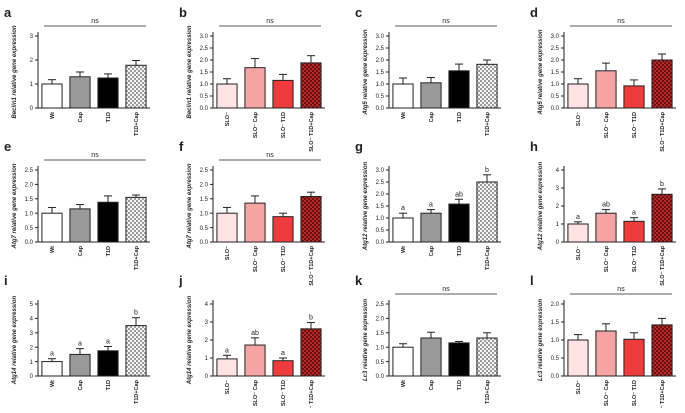  I want to click on panel-c-ytick-label: 1.5, so click(380, 73).